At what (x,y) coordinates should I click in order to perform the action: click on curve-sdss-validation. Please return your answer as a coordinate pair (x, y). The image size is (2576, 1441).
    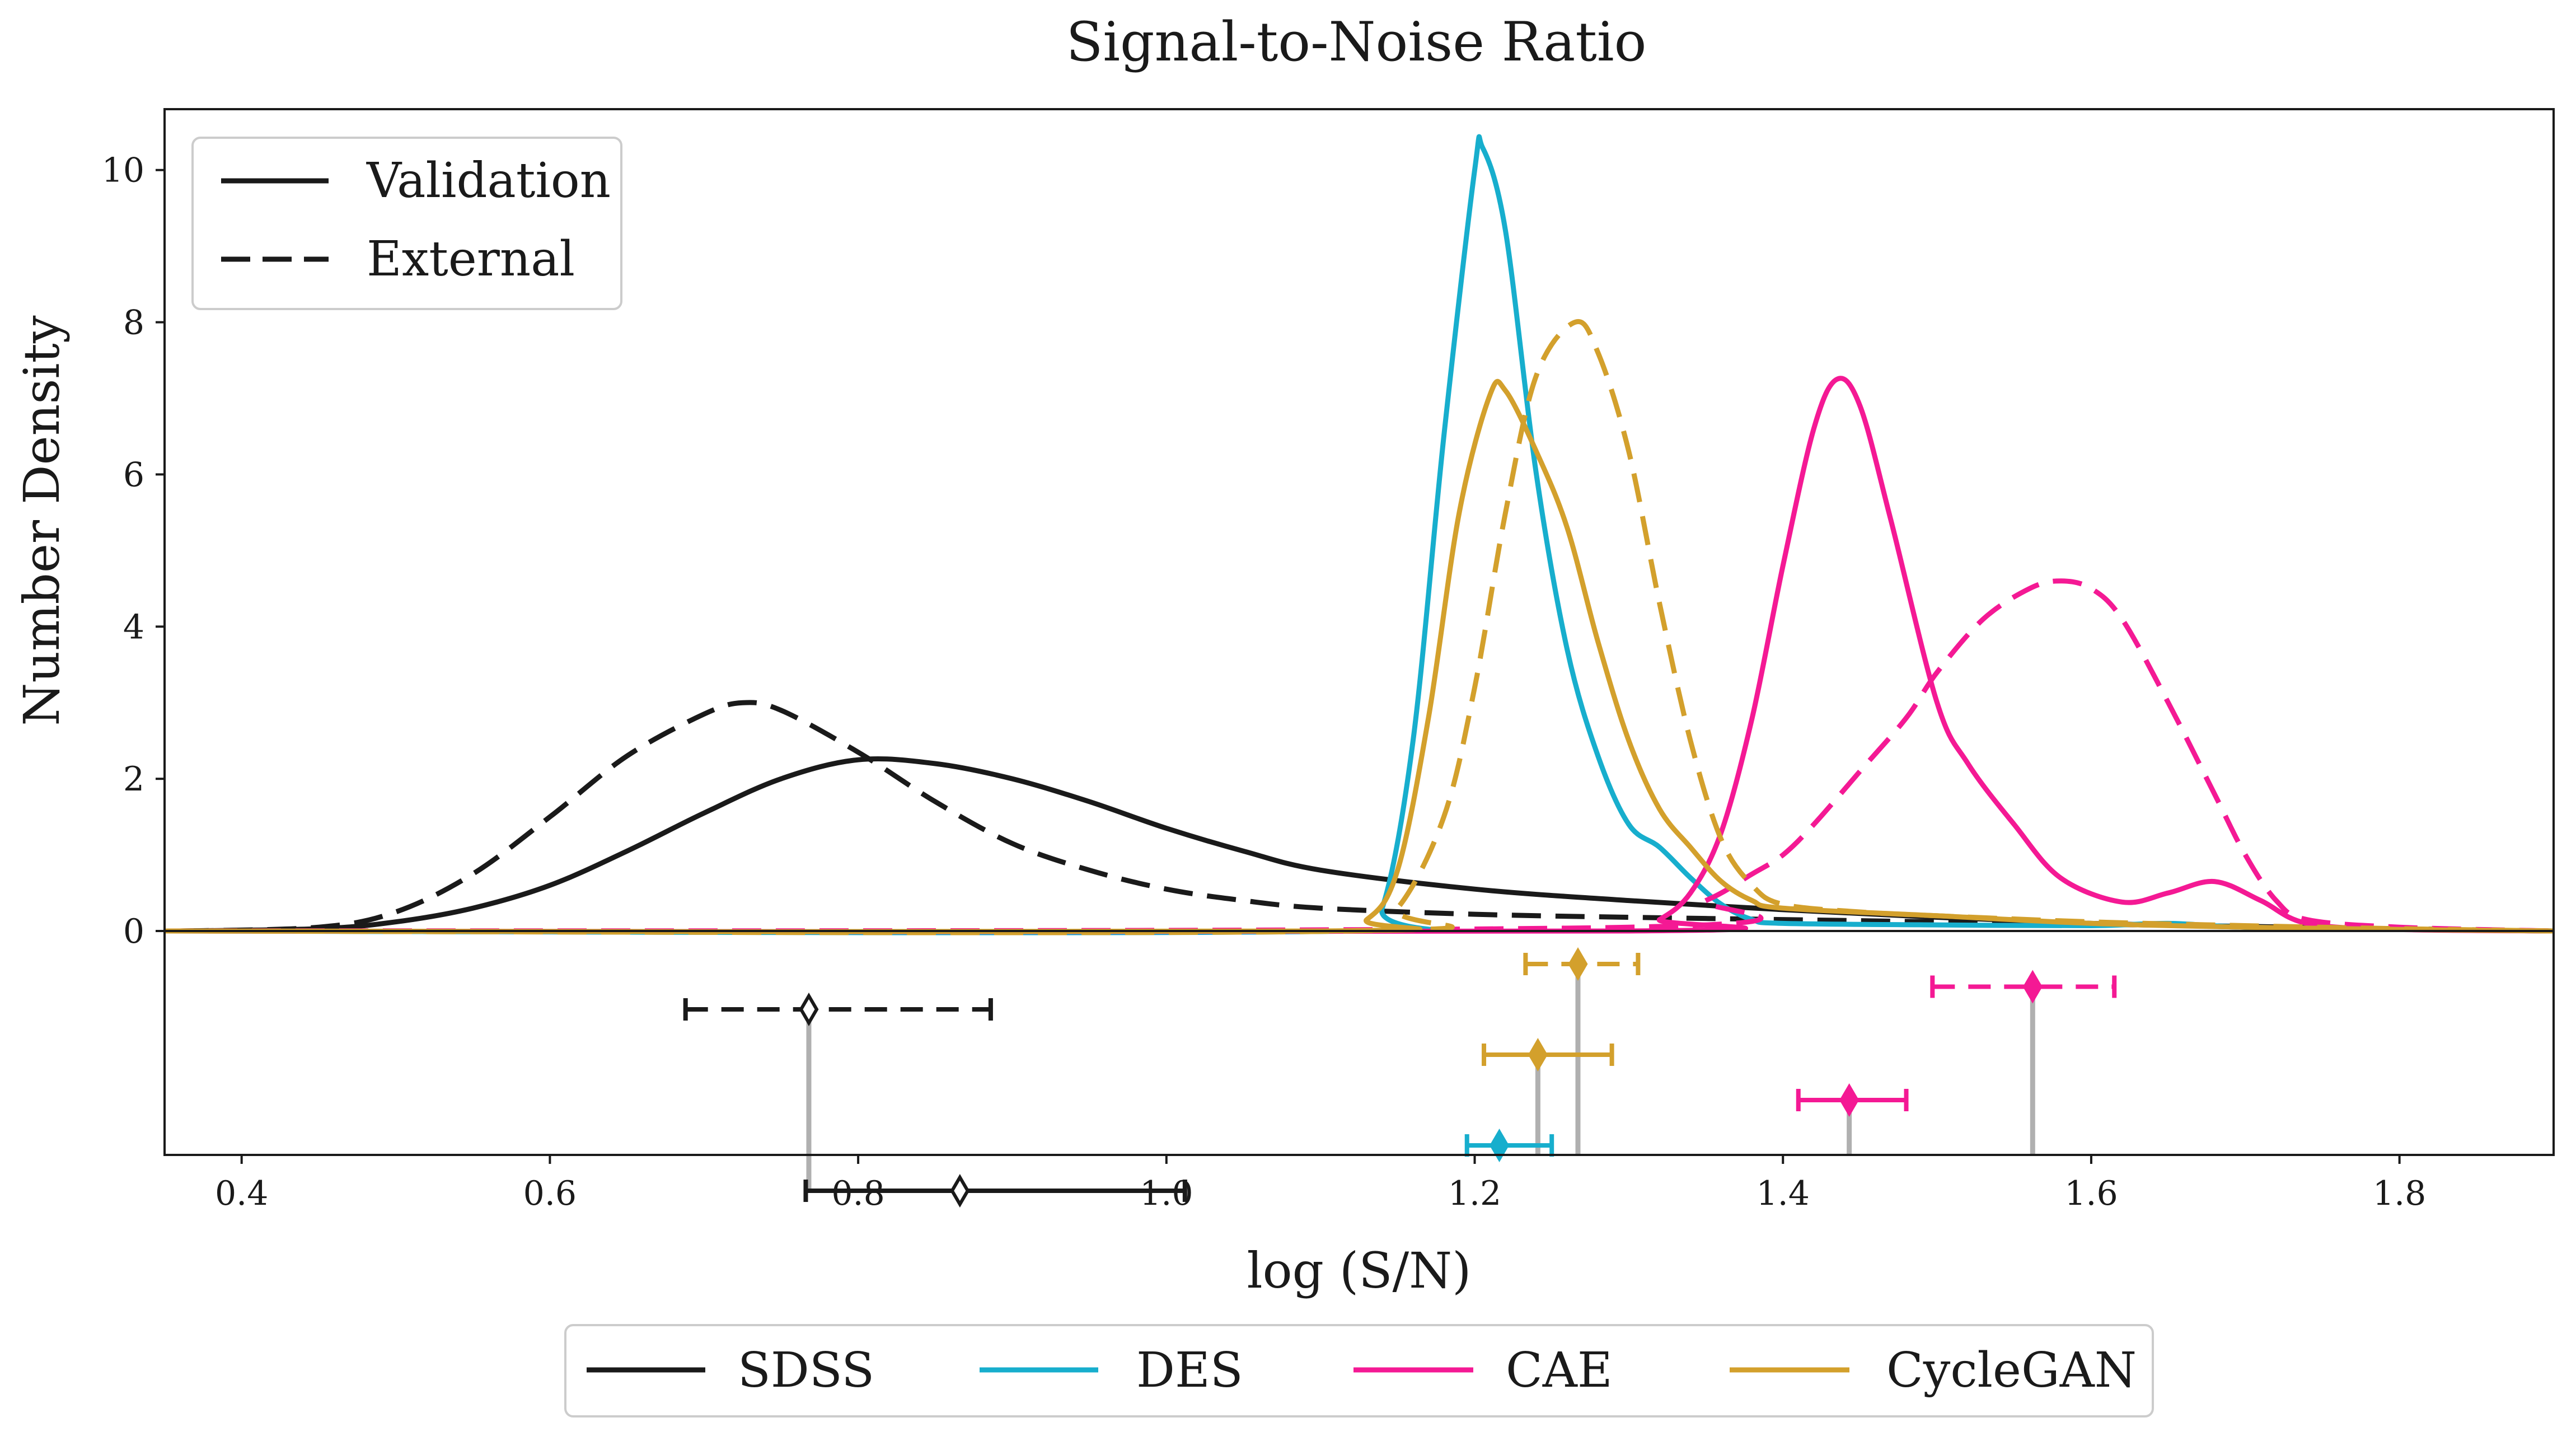
    Looking at the image, I should click on (1367, 845).